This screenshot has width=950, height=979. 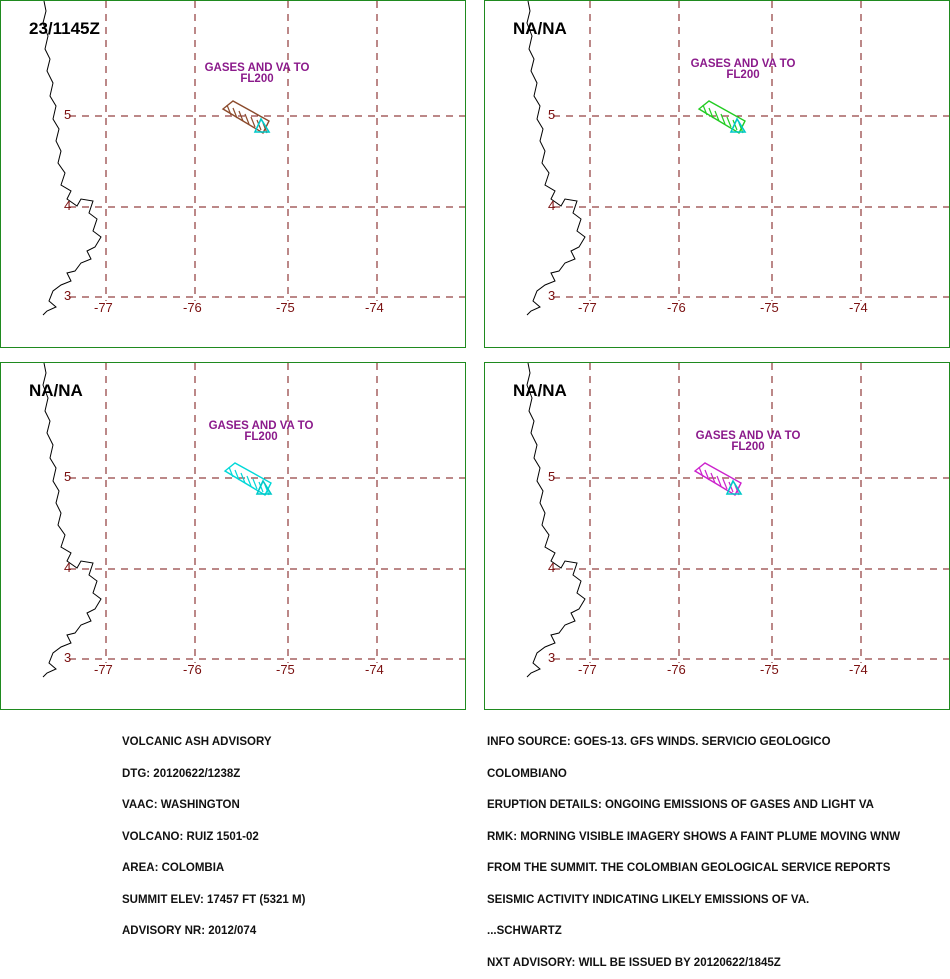 I want to click on remarks-line: ...SCHWARTZ, so click(x=524, y=931).